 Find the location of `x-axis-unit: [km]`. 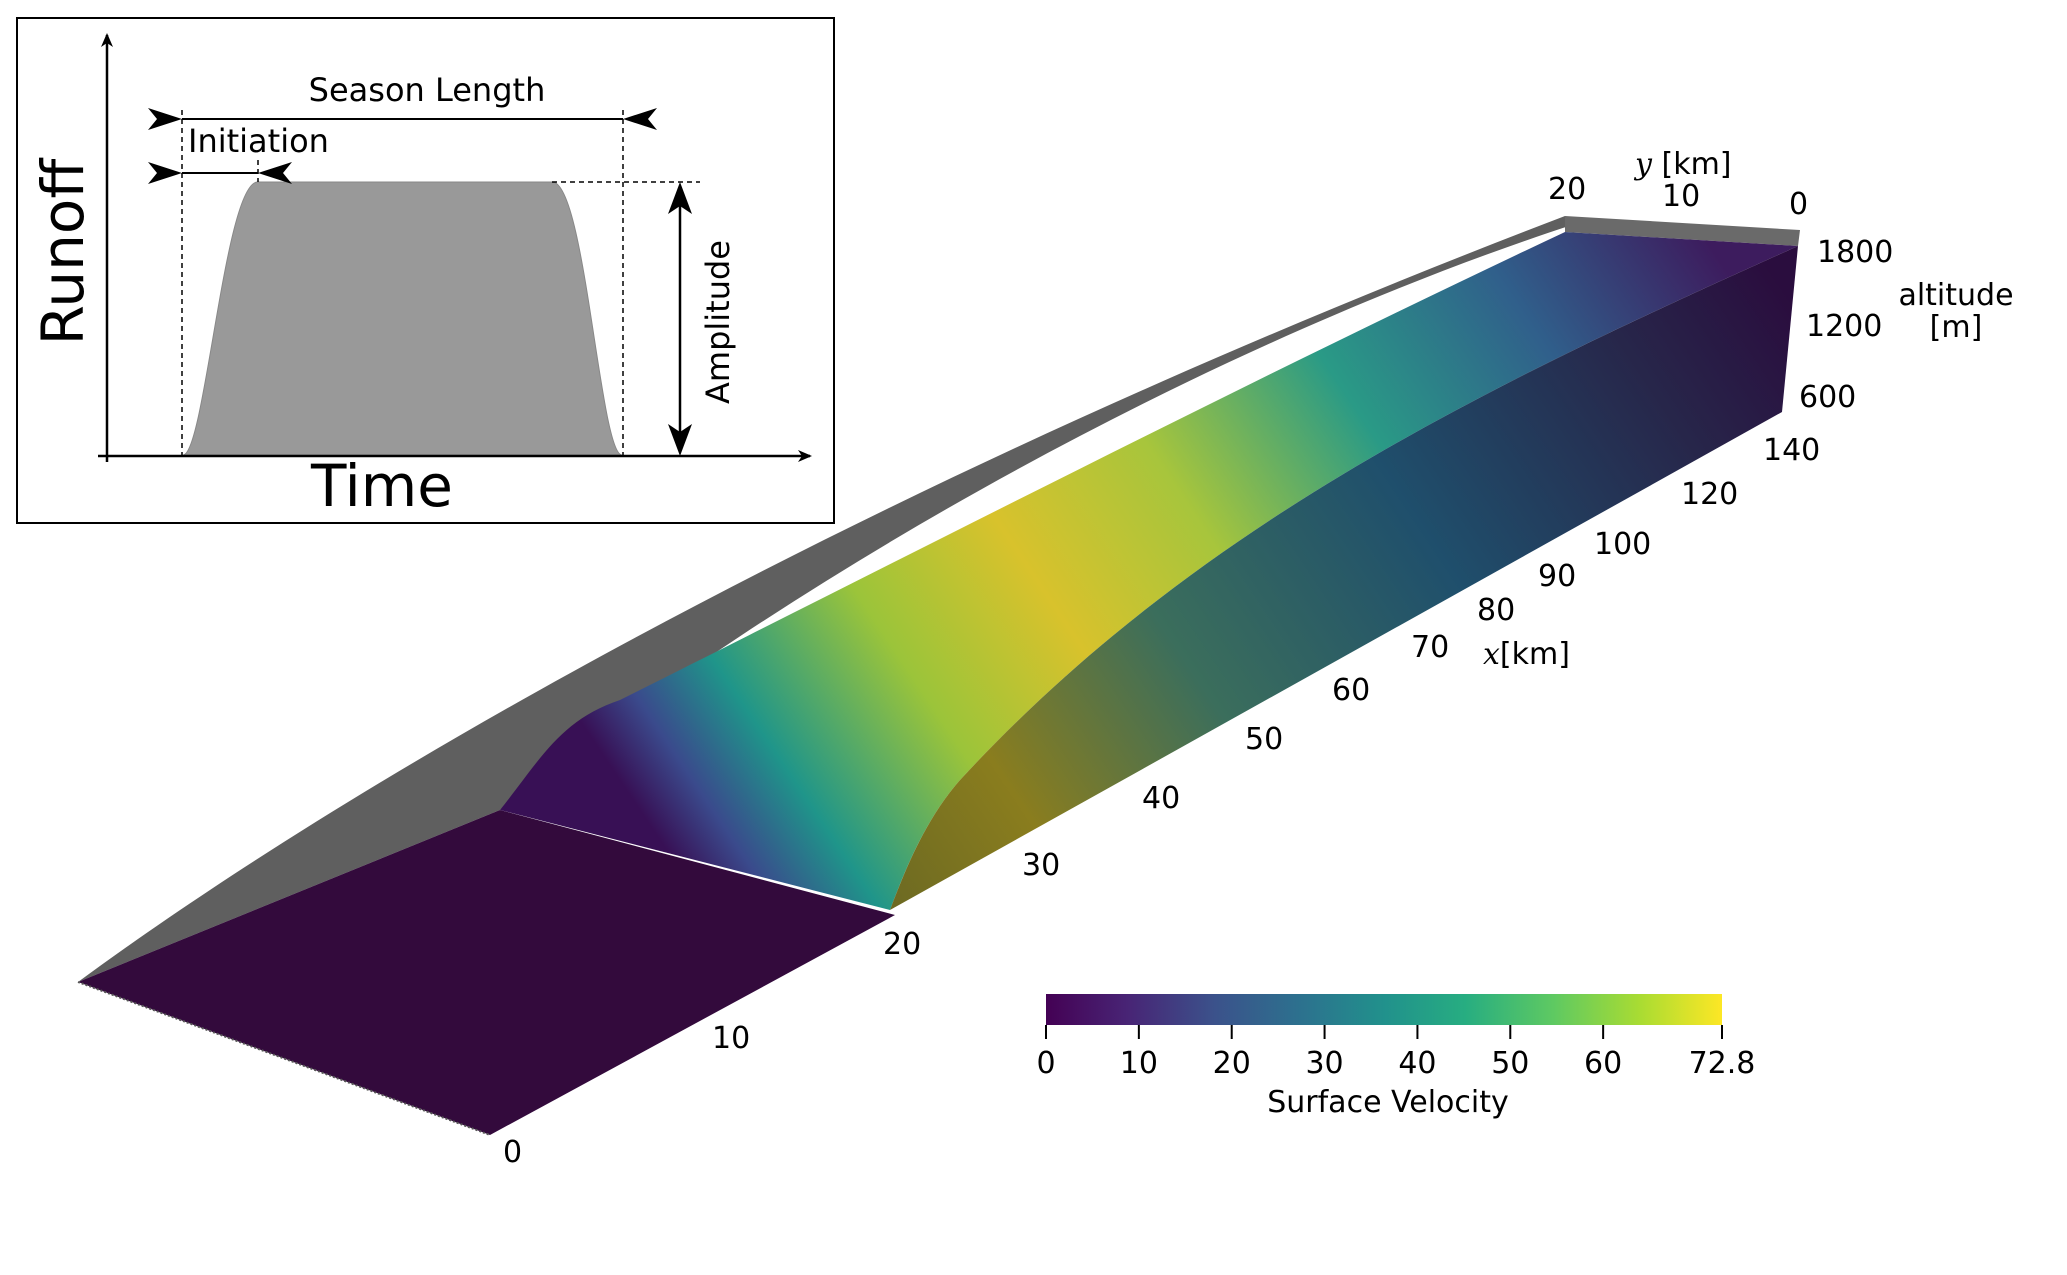

x-axis-unit: [km] is located at coordinates (1535, 654).